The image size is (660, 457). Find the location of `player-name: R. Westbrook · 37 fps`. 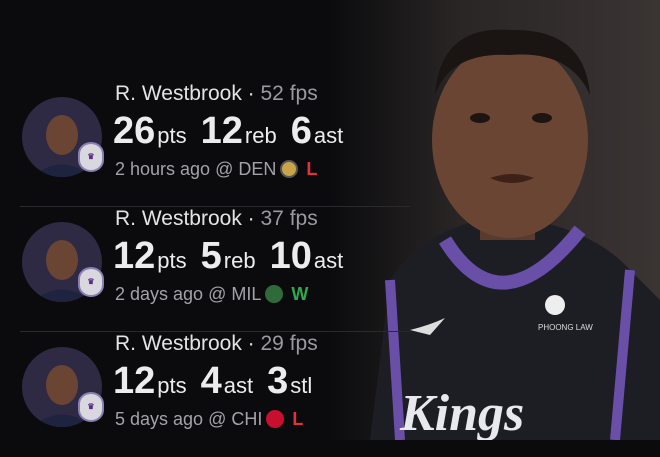

player-name: R. Westbrook · 37 fps is located at coordinates (216, 218).